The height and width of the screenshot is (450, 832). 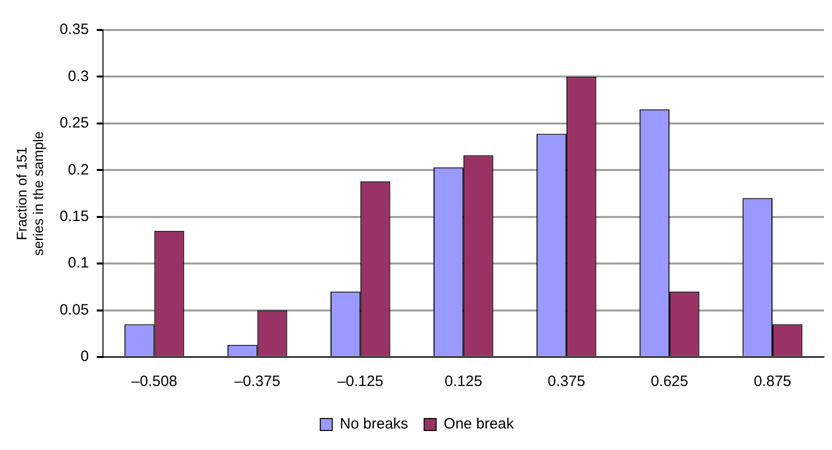 I want to click on x-tick-label: 0.875, so click(x=773, y=381).